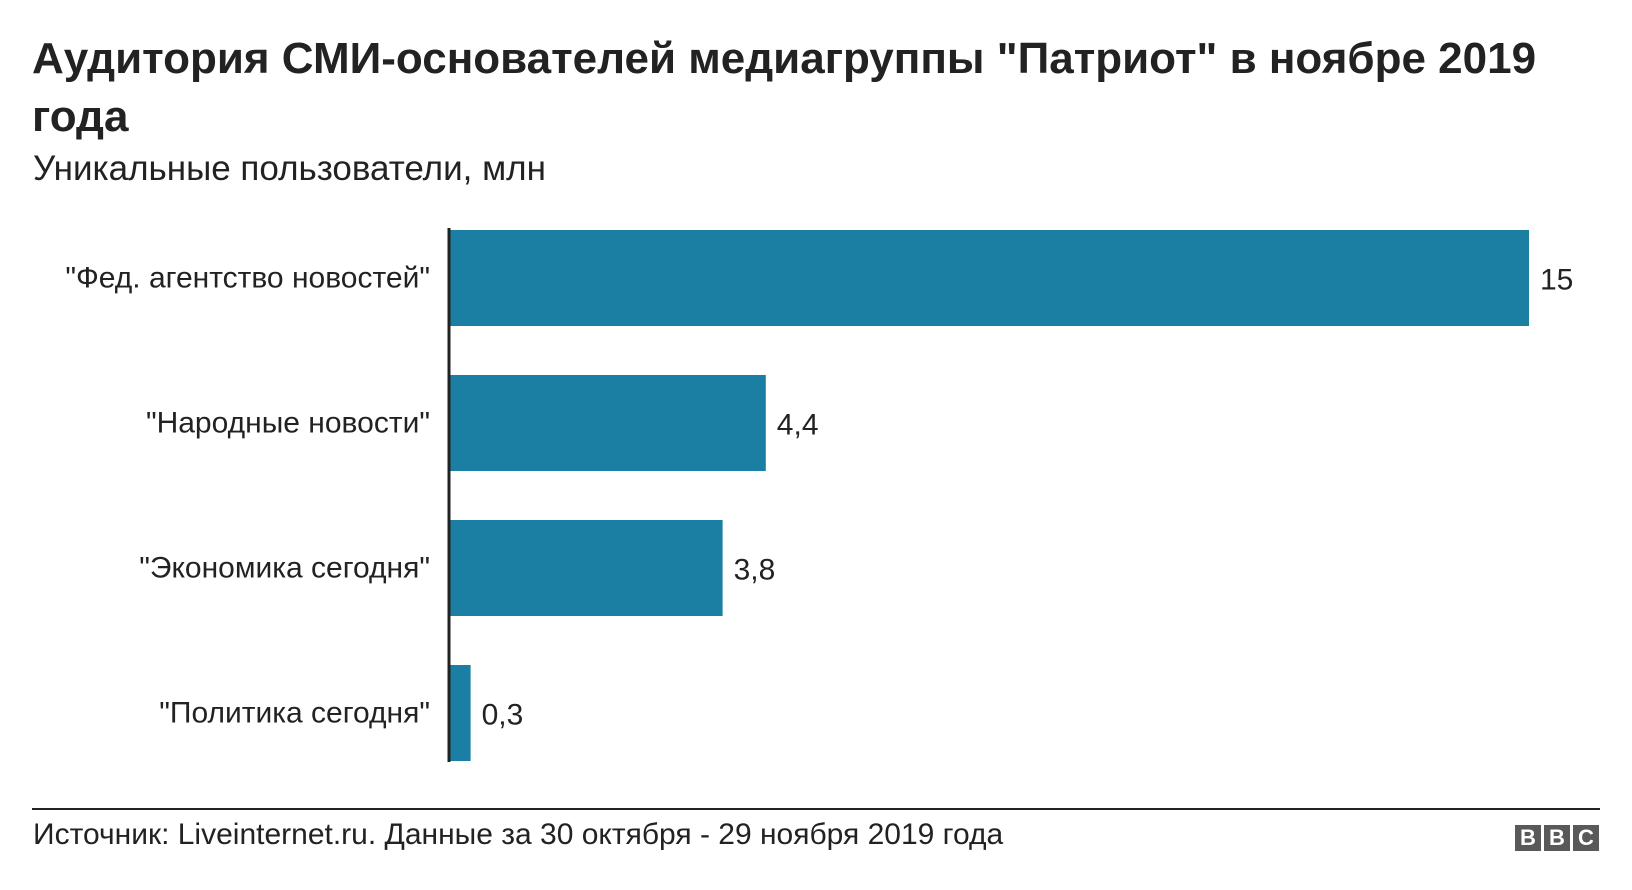  Describe the element at coordinates (1586, 838) in the screenshot. I see `bbc-logo-letter-3: C` at that location.